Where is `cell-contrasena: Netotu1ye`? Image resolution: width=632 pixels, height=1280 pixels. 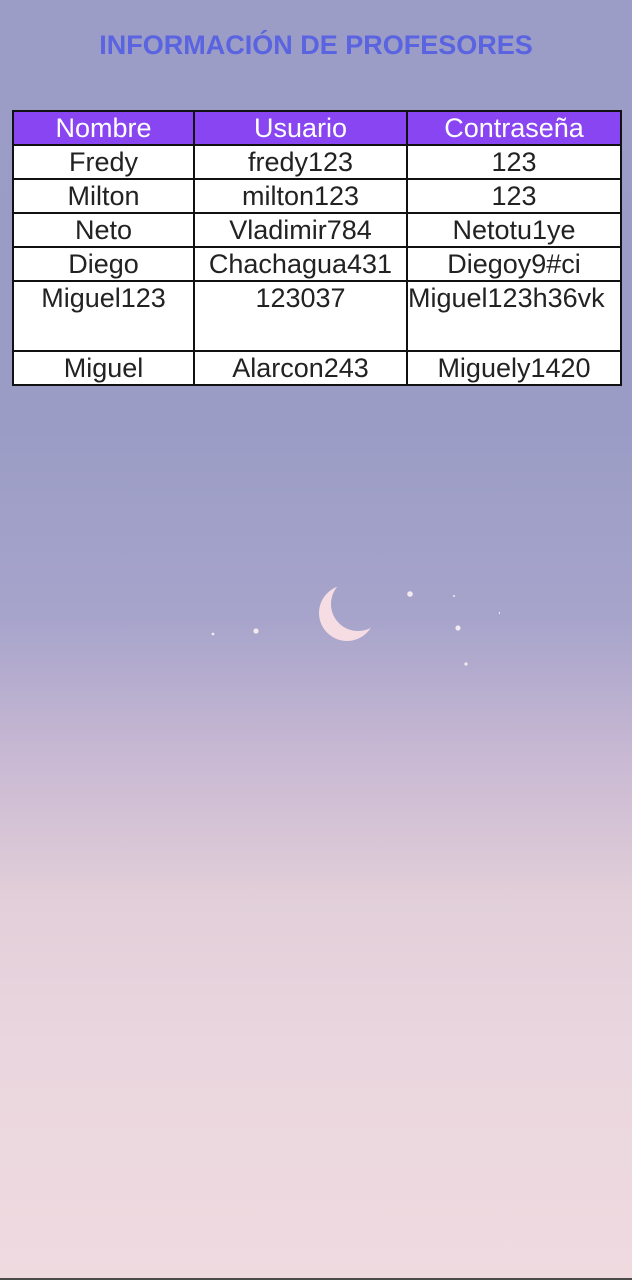
cell-contrasena: Netotu1ye is located at coordinates (514, 230).